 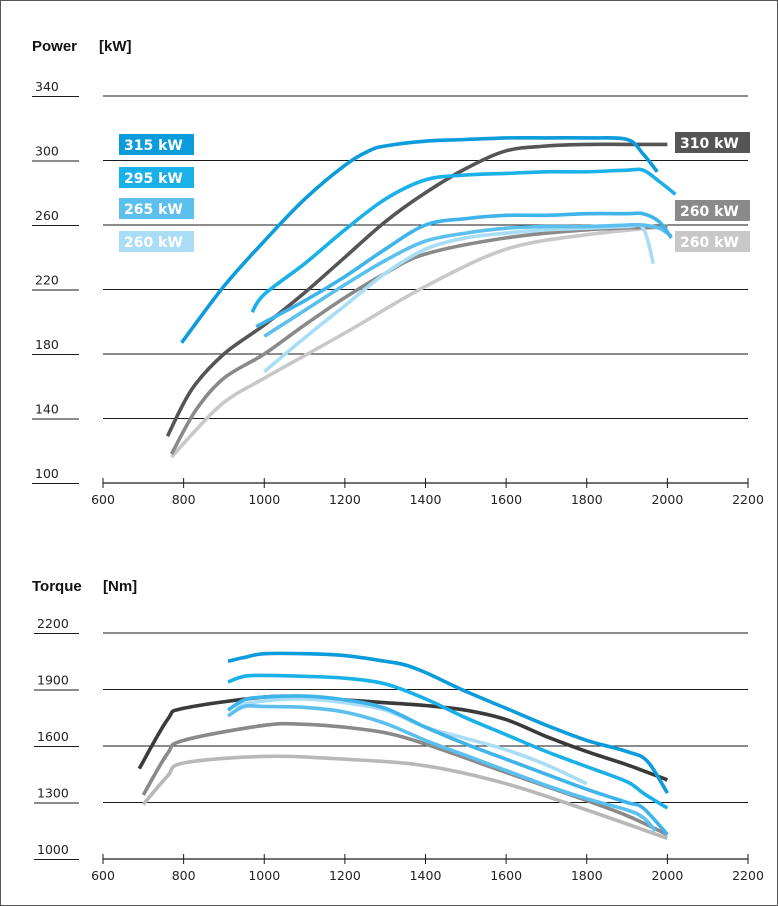 I want to click on power-ytick-label: 300, so click(x=47, y=151).